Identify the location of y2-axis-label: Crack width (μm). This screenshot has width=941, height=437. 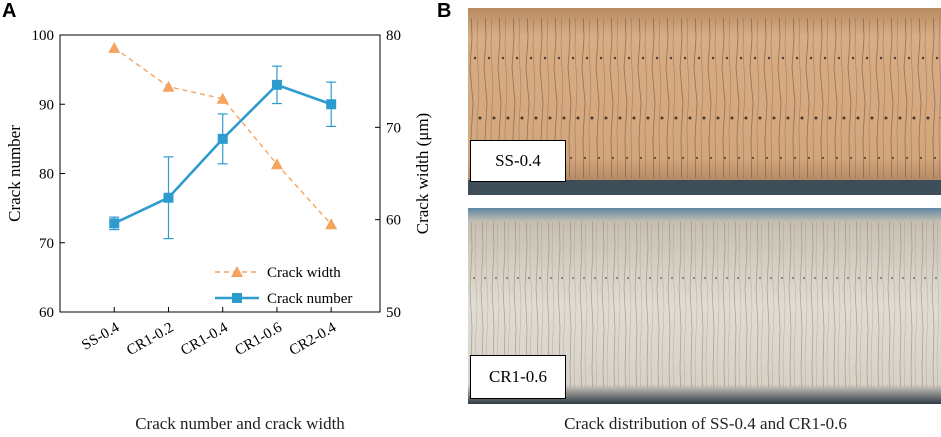
(422, 173).